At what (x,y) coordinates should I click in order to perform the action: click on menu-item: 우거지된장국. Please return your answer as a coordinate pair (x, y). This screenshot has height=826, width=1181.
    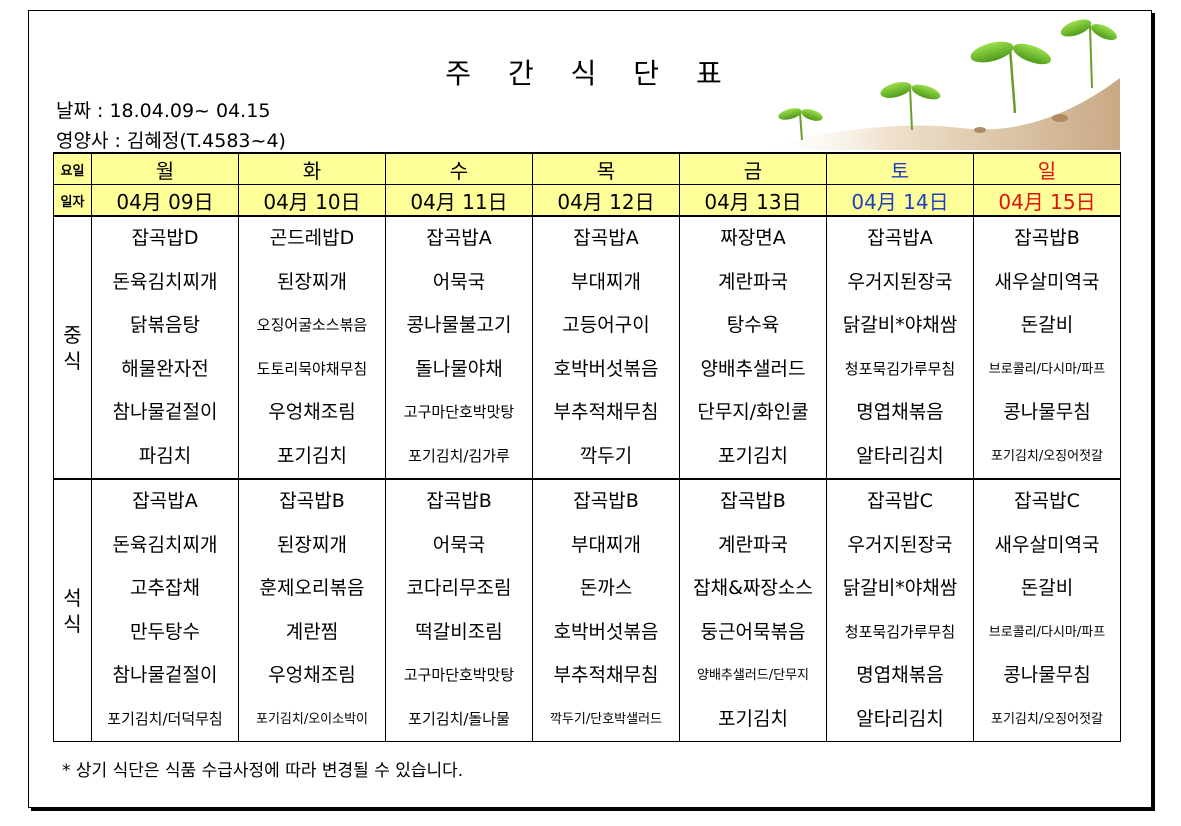
    Looking at the image, I should click on (900, 544).